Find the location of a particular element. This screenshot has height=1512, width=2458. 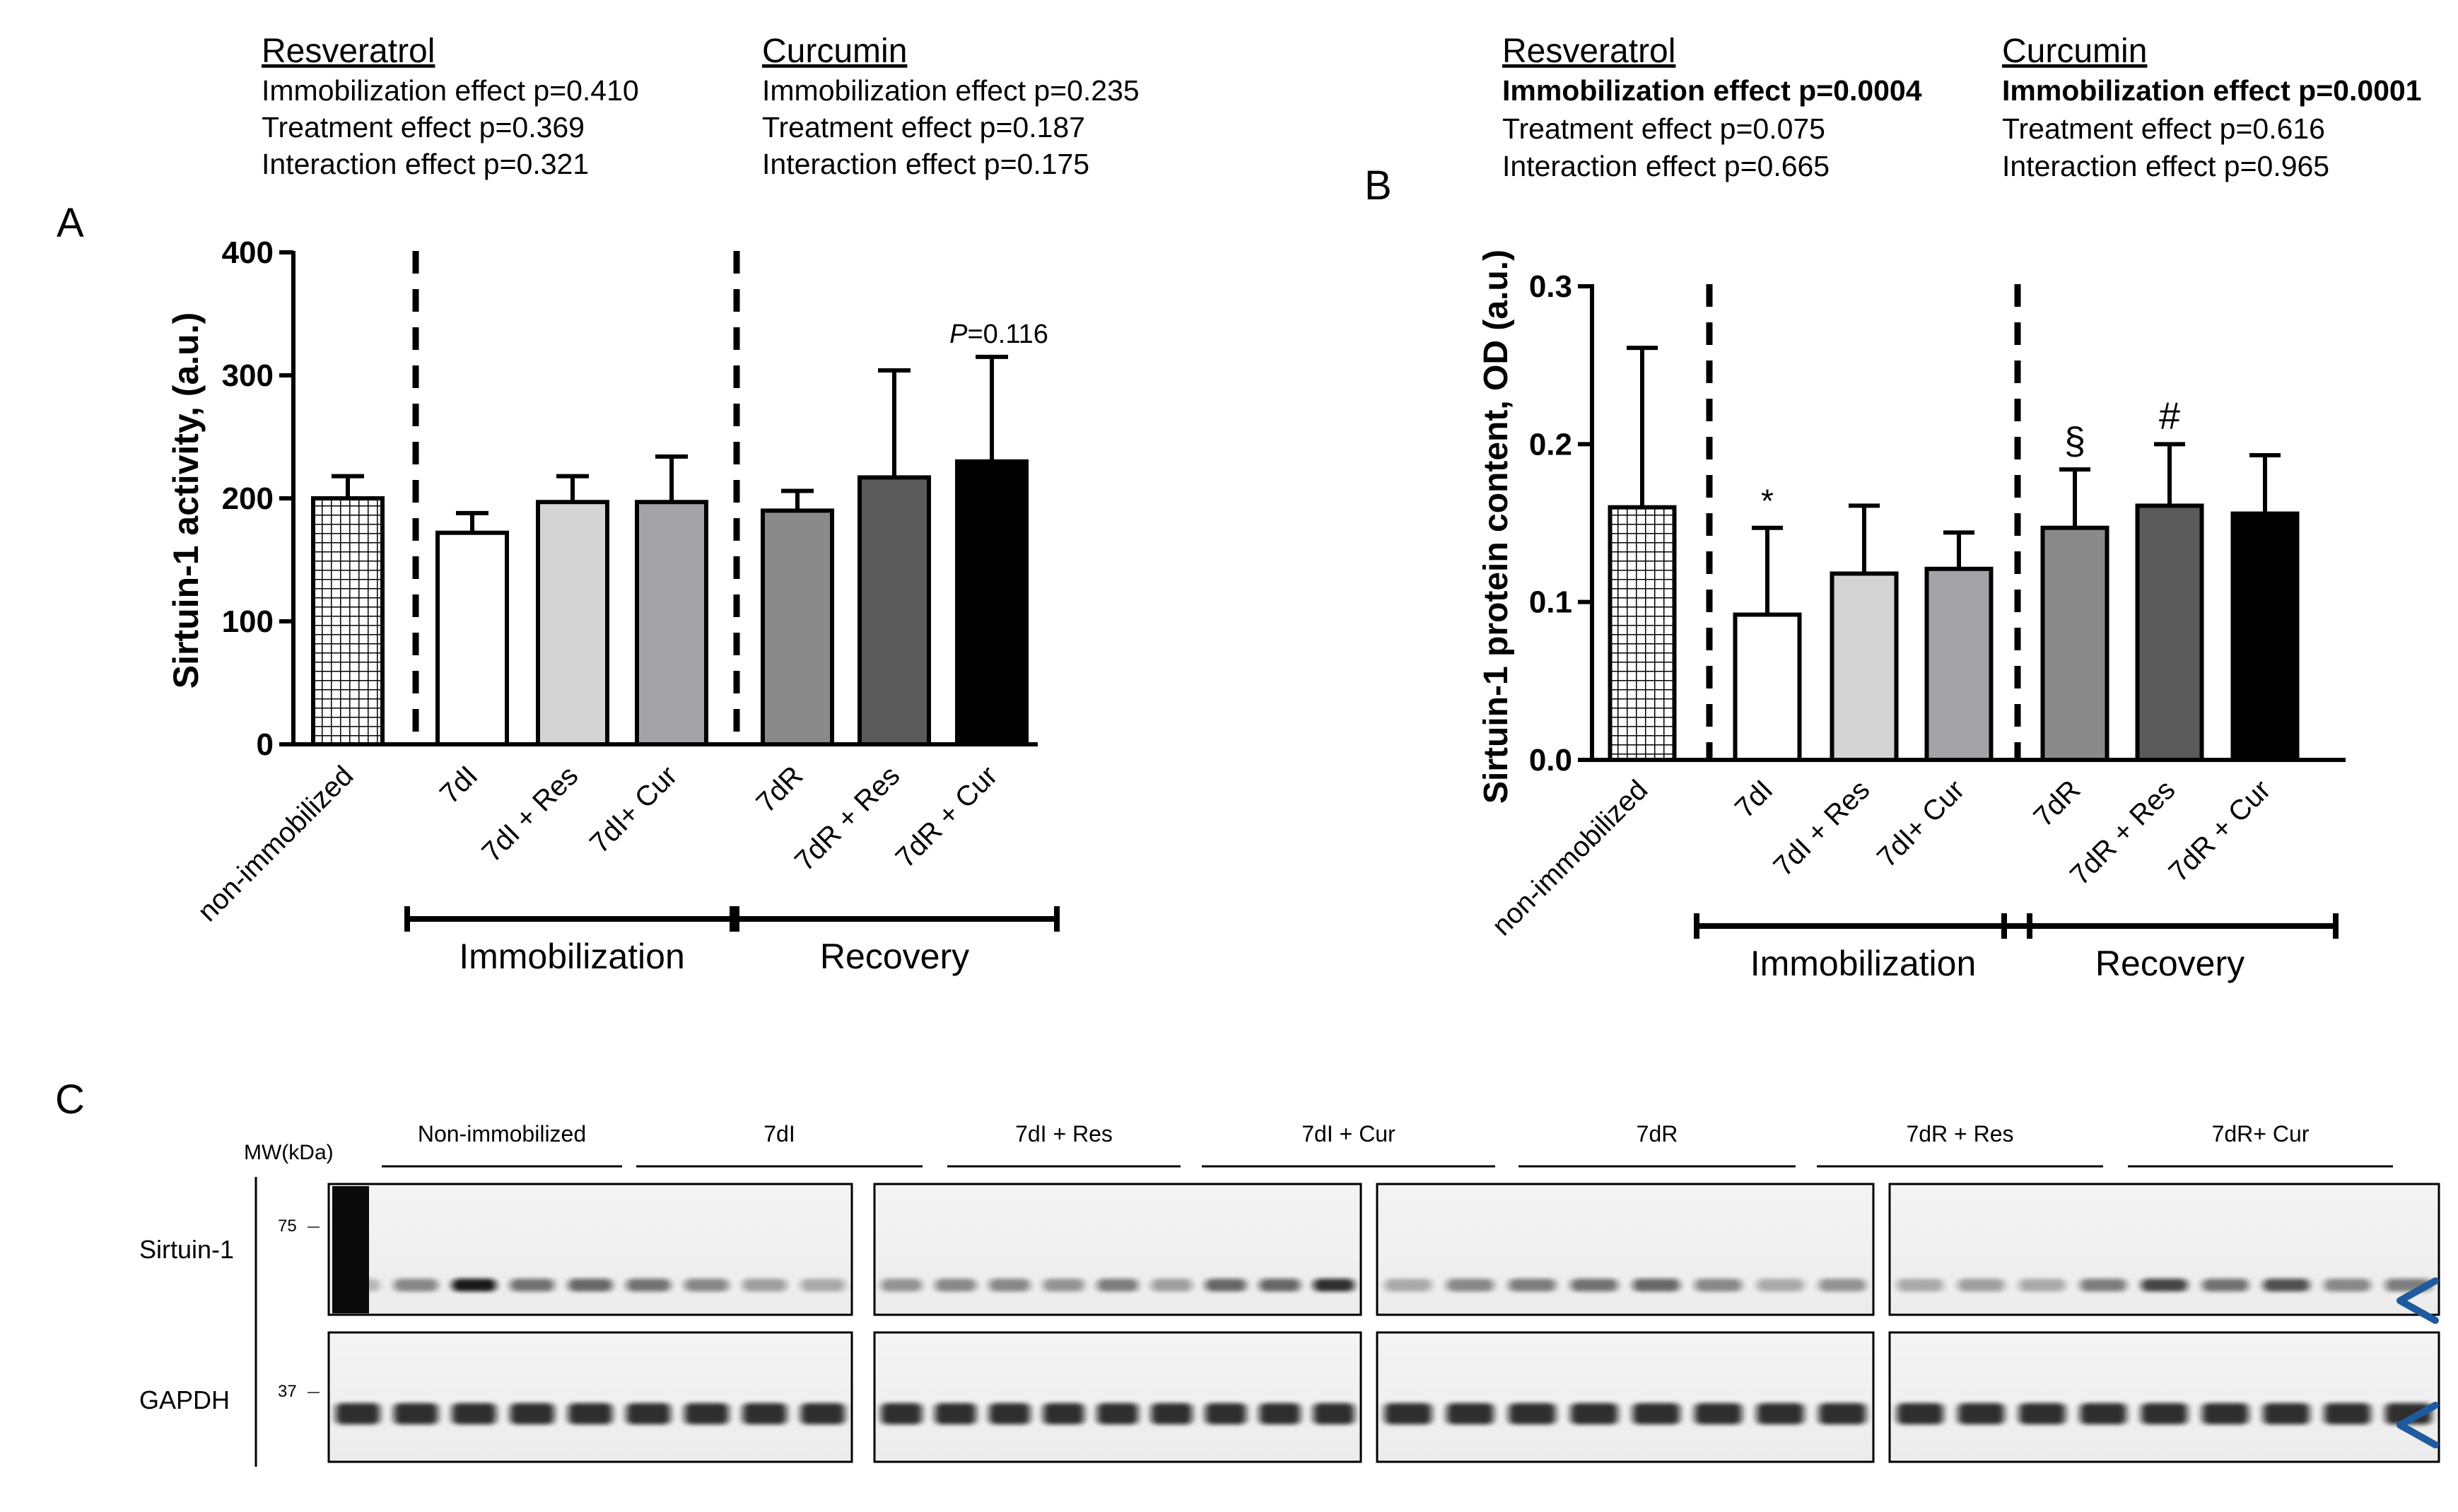

x-tick-label: 7dI is located at coordinates (1754, 799).